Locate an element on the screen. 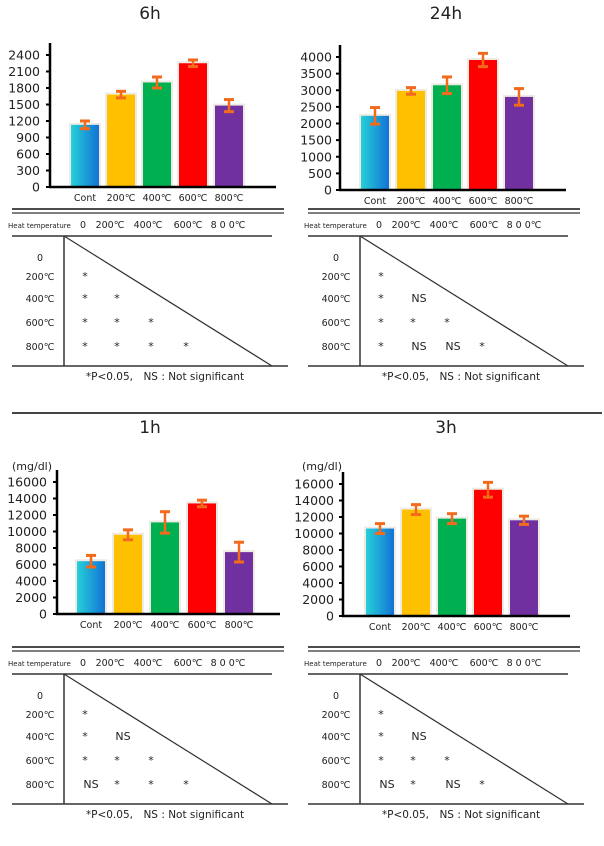 The width and height of the screenshot is (604, 846). significance-note: *P<0.05, NS : Not significant is located at coordinates (165, 815).